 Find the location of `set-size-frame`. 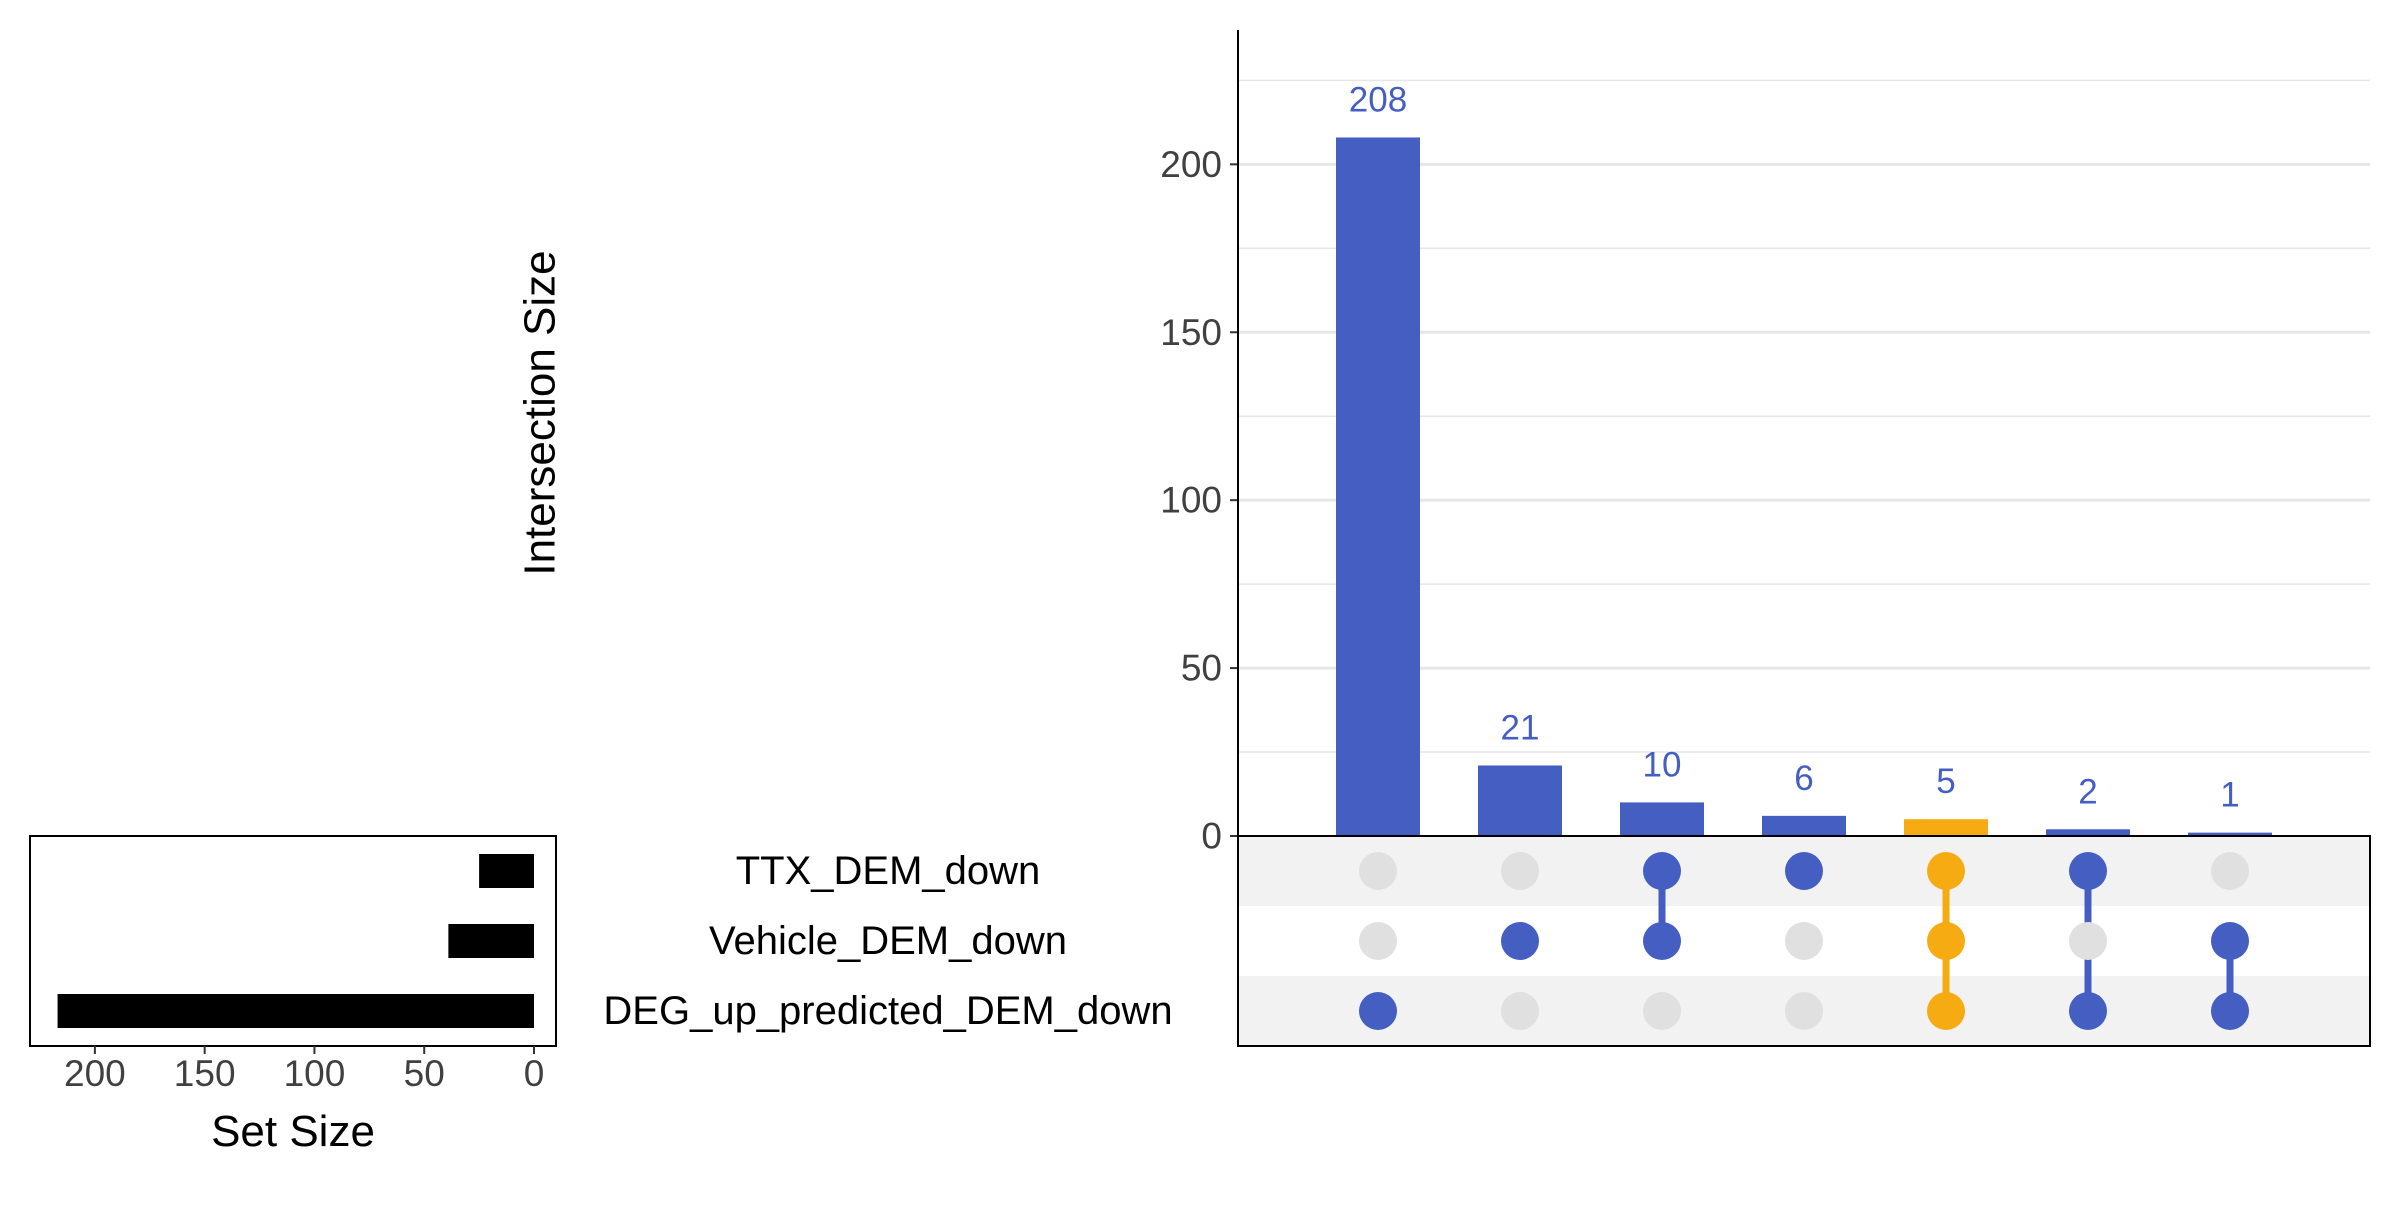

set-size-frame is located at coordinates (293, 941).